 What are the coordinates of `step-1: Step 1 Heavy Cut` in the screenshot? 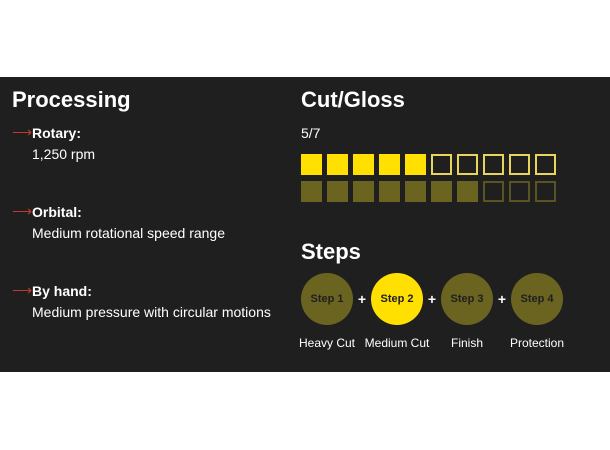 It's located at (327, 312).